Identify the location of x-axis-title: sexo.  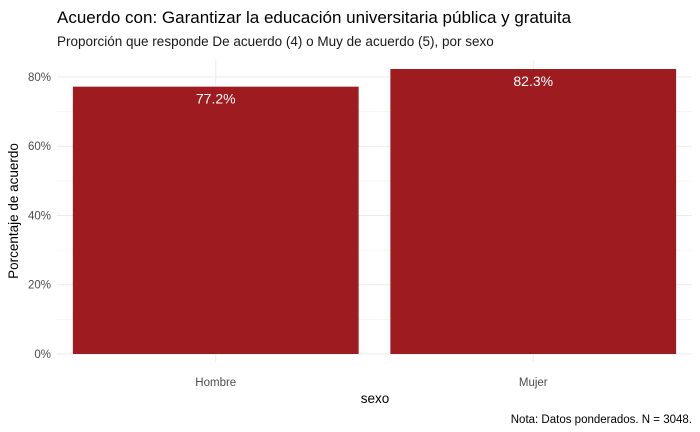
(375, 398).